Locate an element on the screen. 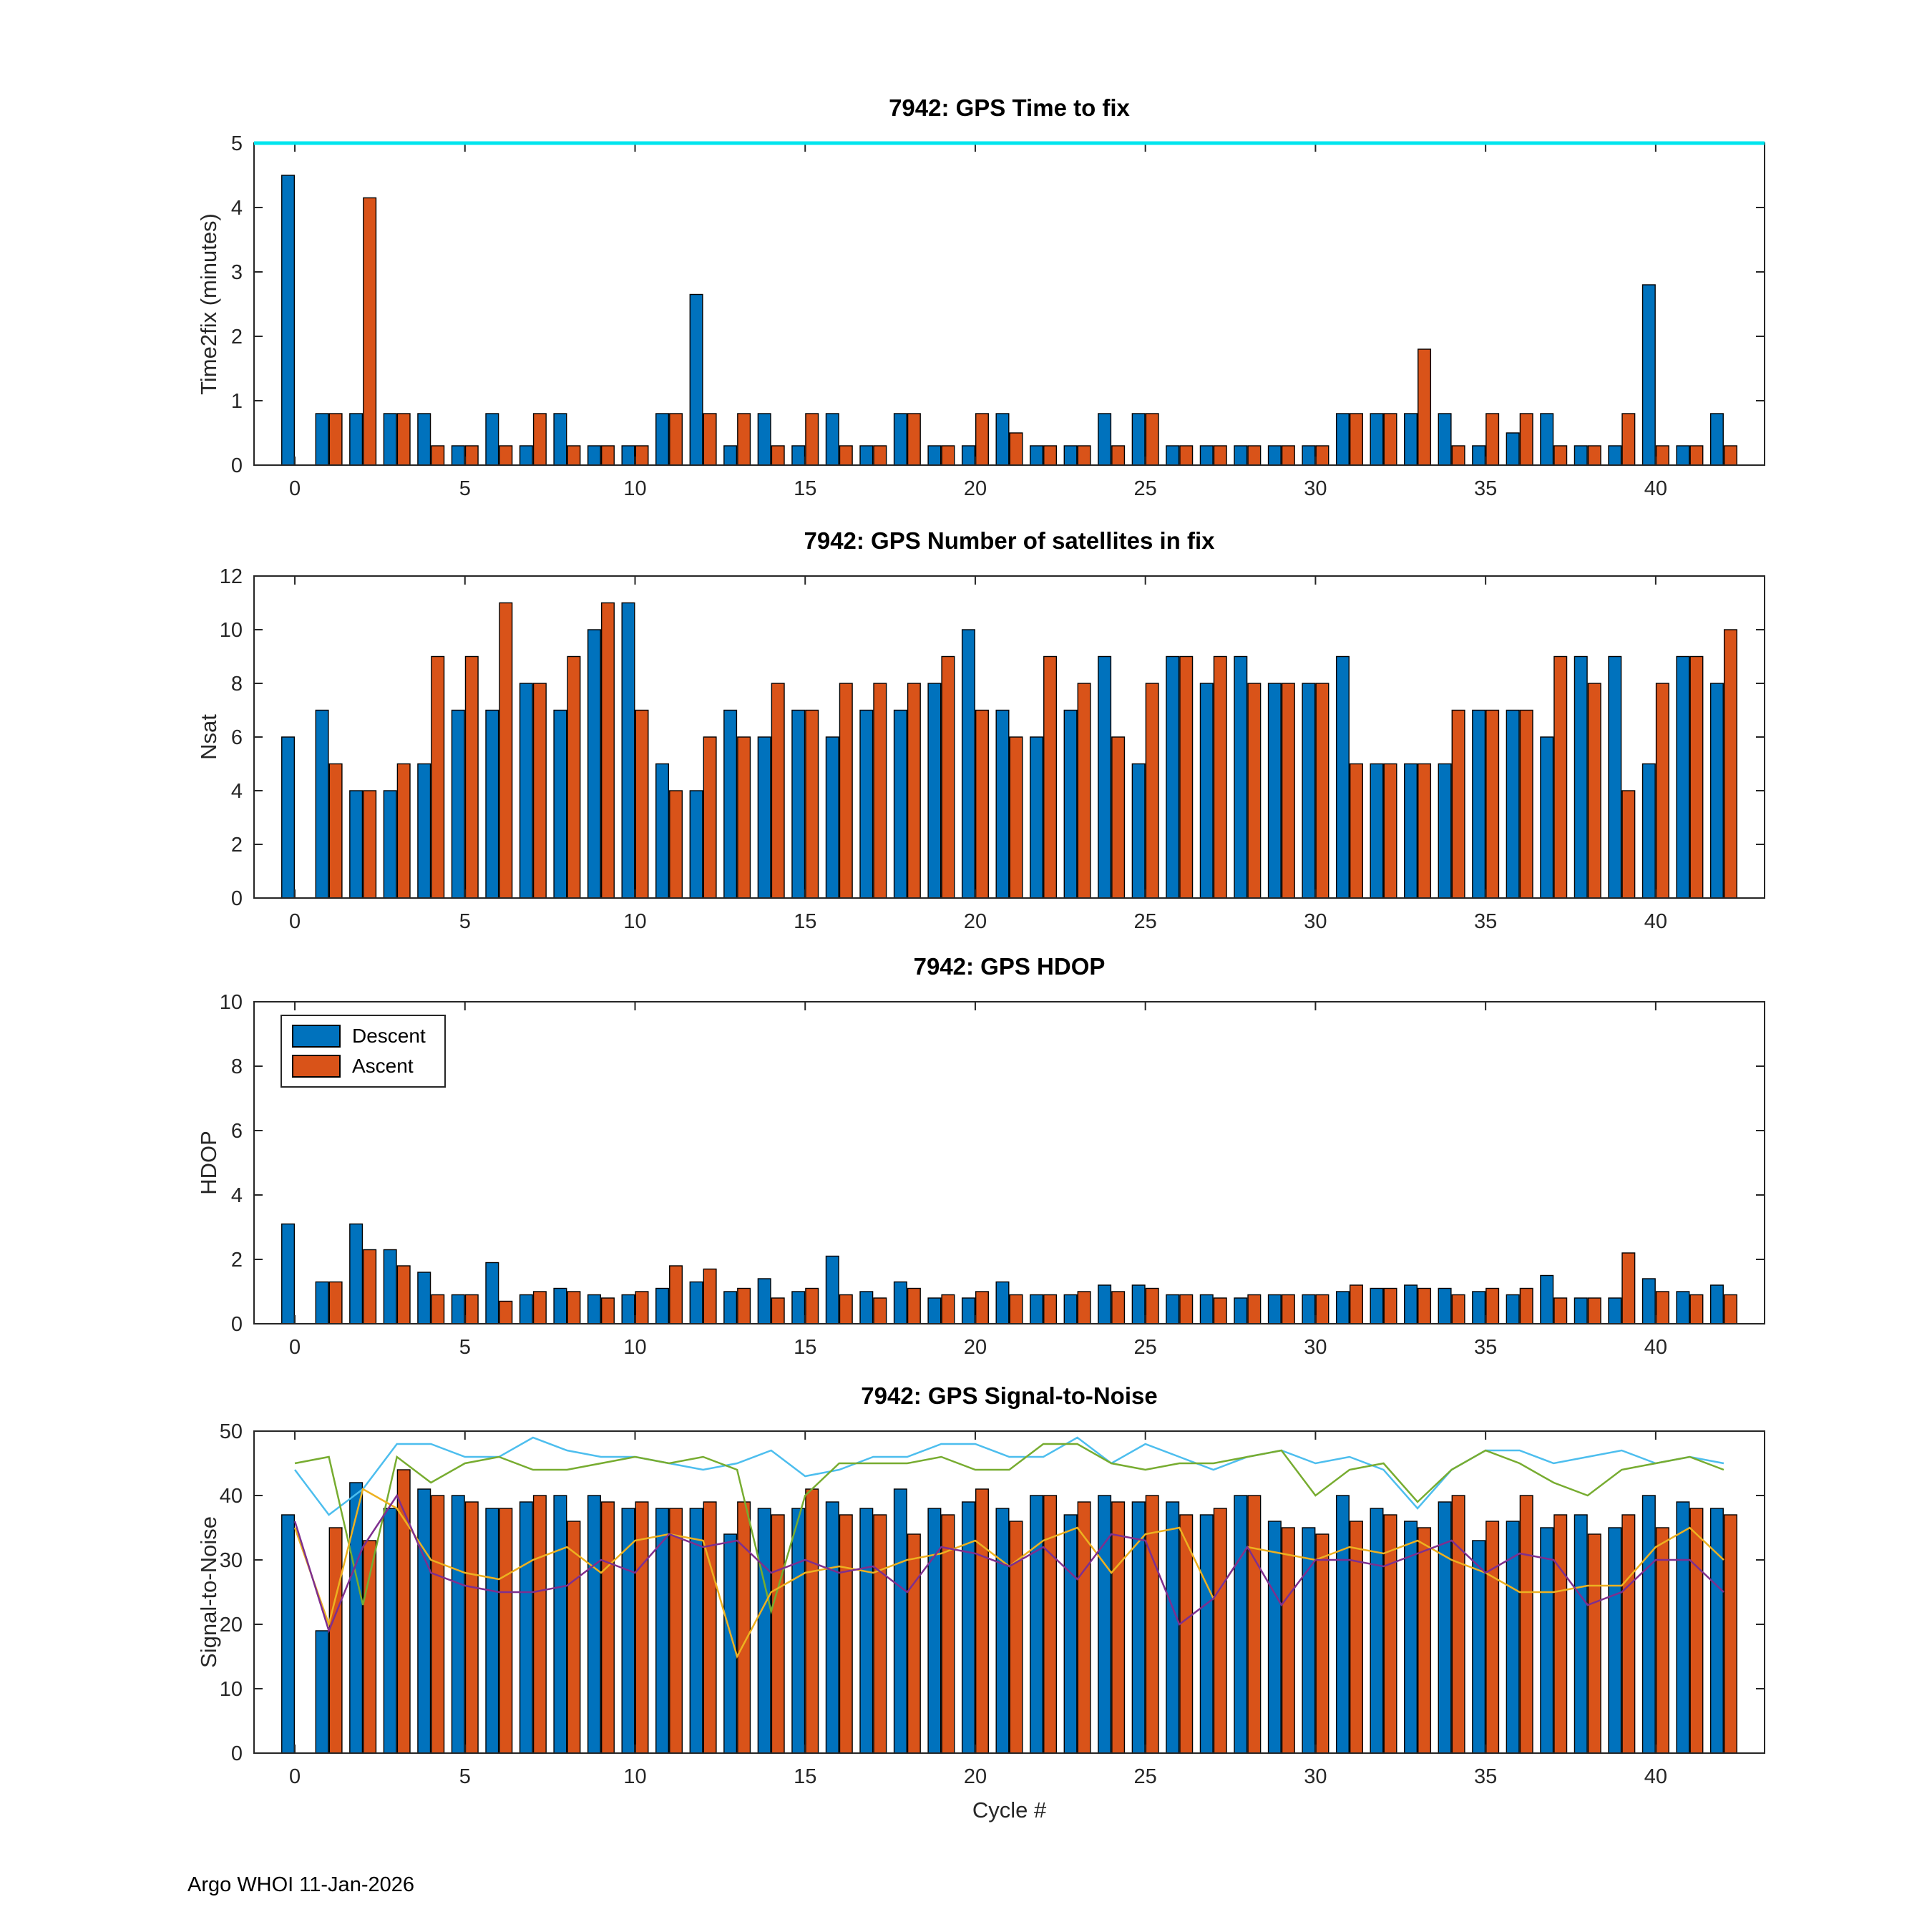  y-tick-label: 20 is located at coordinates (231, 1625).